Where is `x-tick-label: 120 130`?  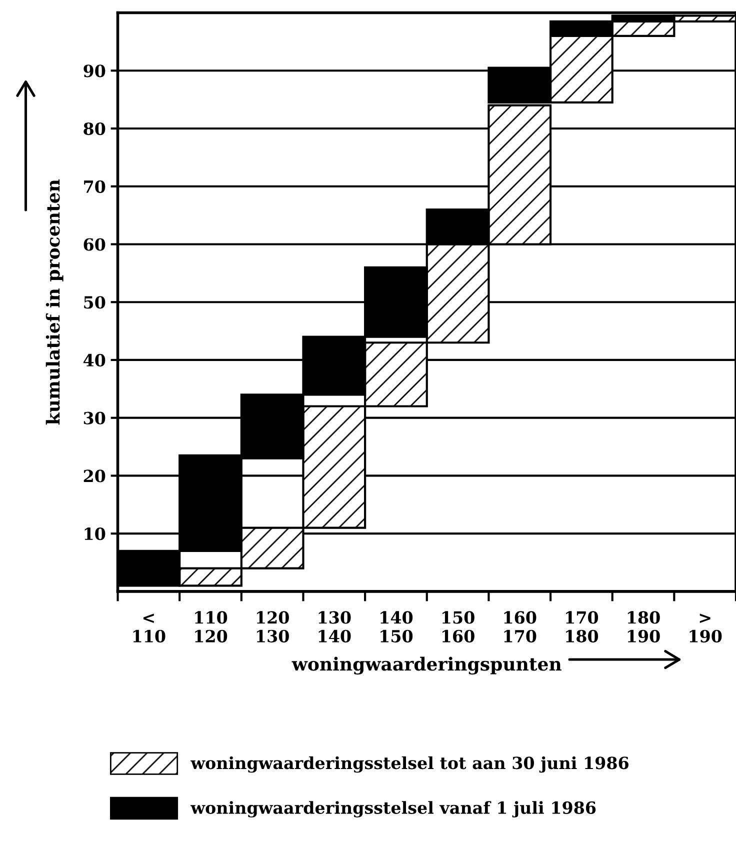
x-tick-label: 120 130 is located at coordinates (272, 626).